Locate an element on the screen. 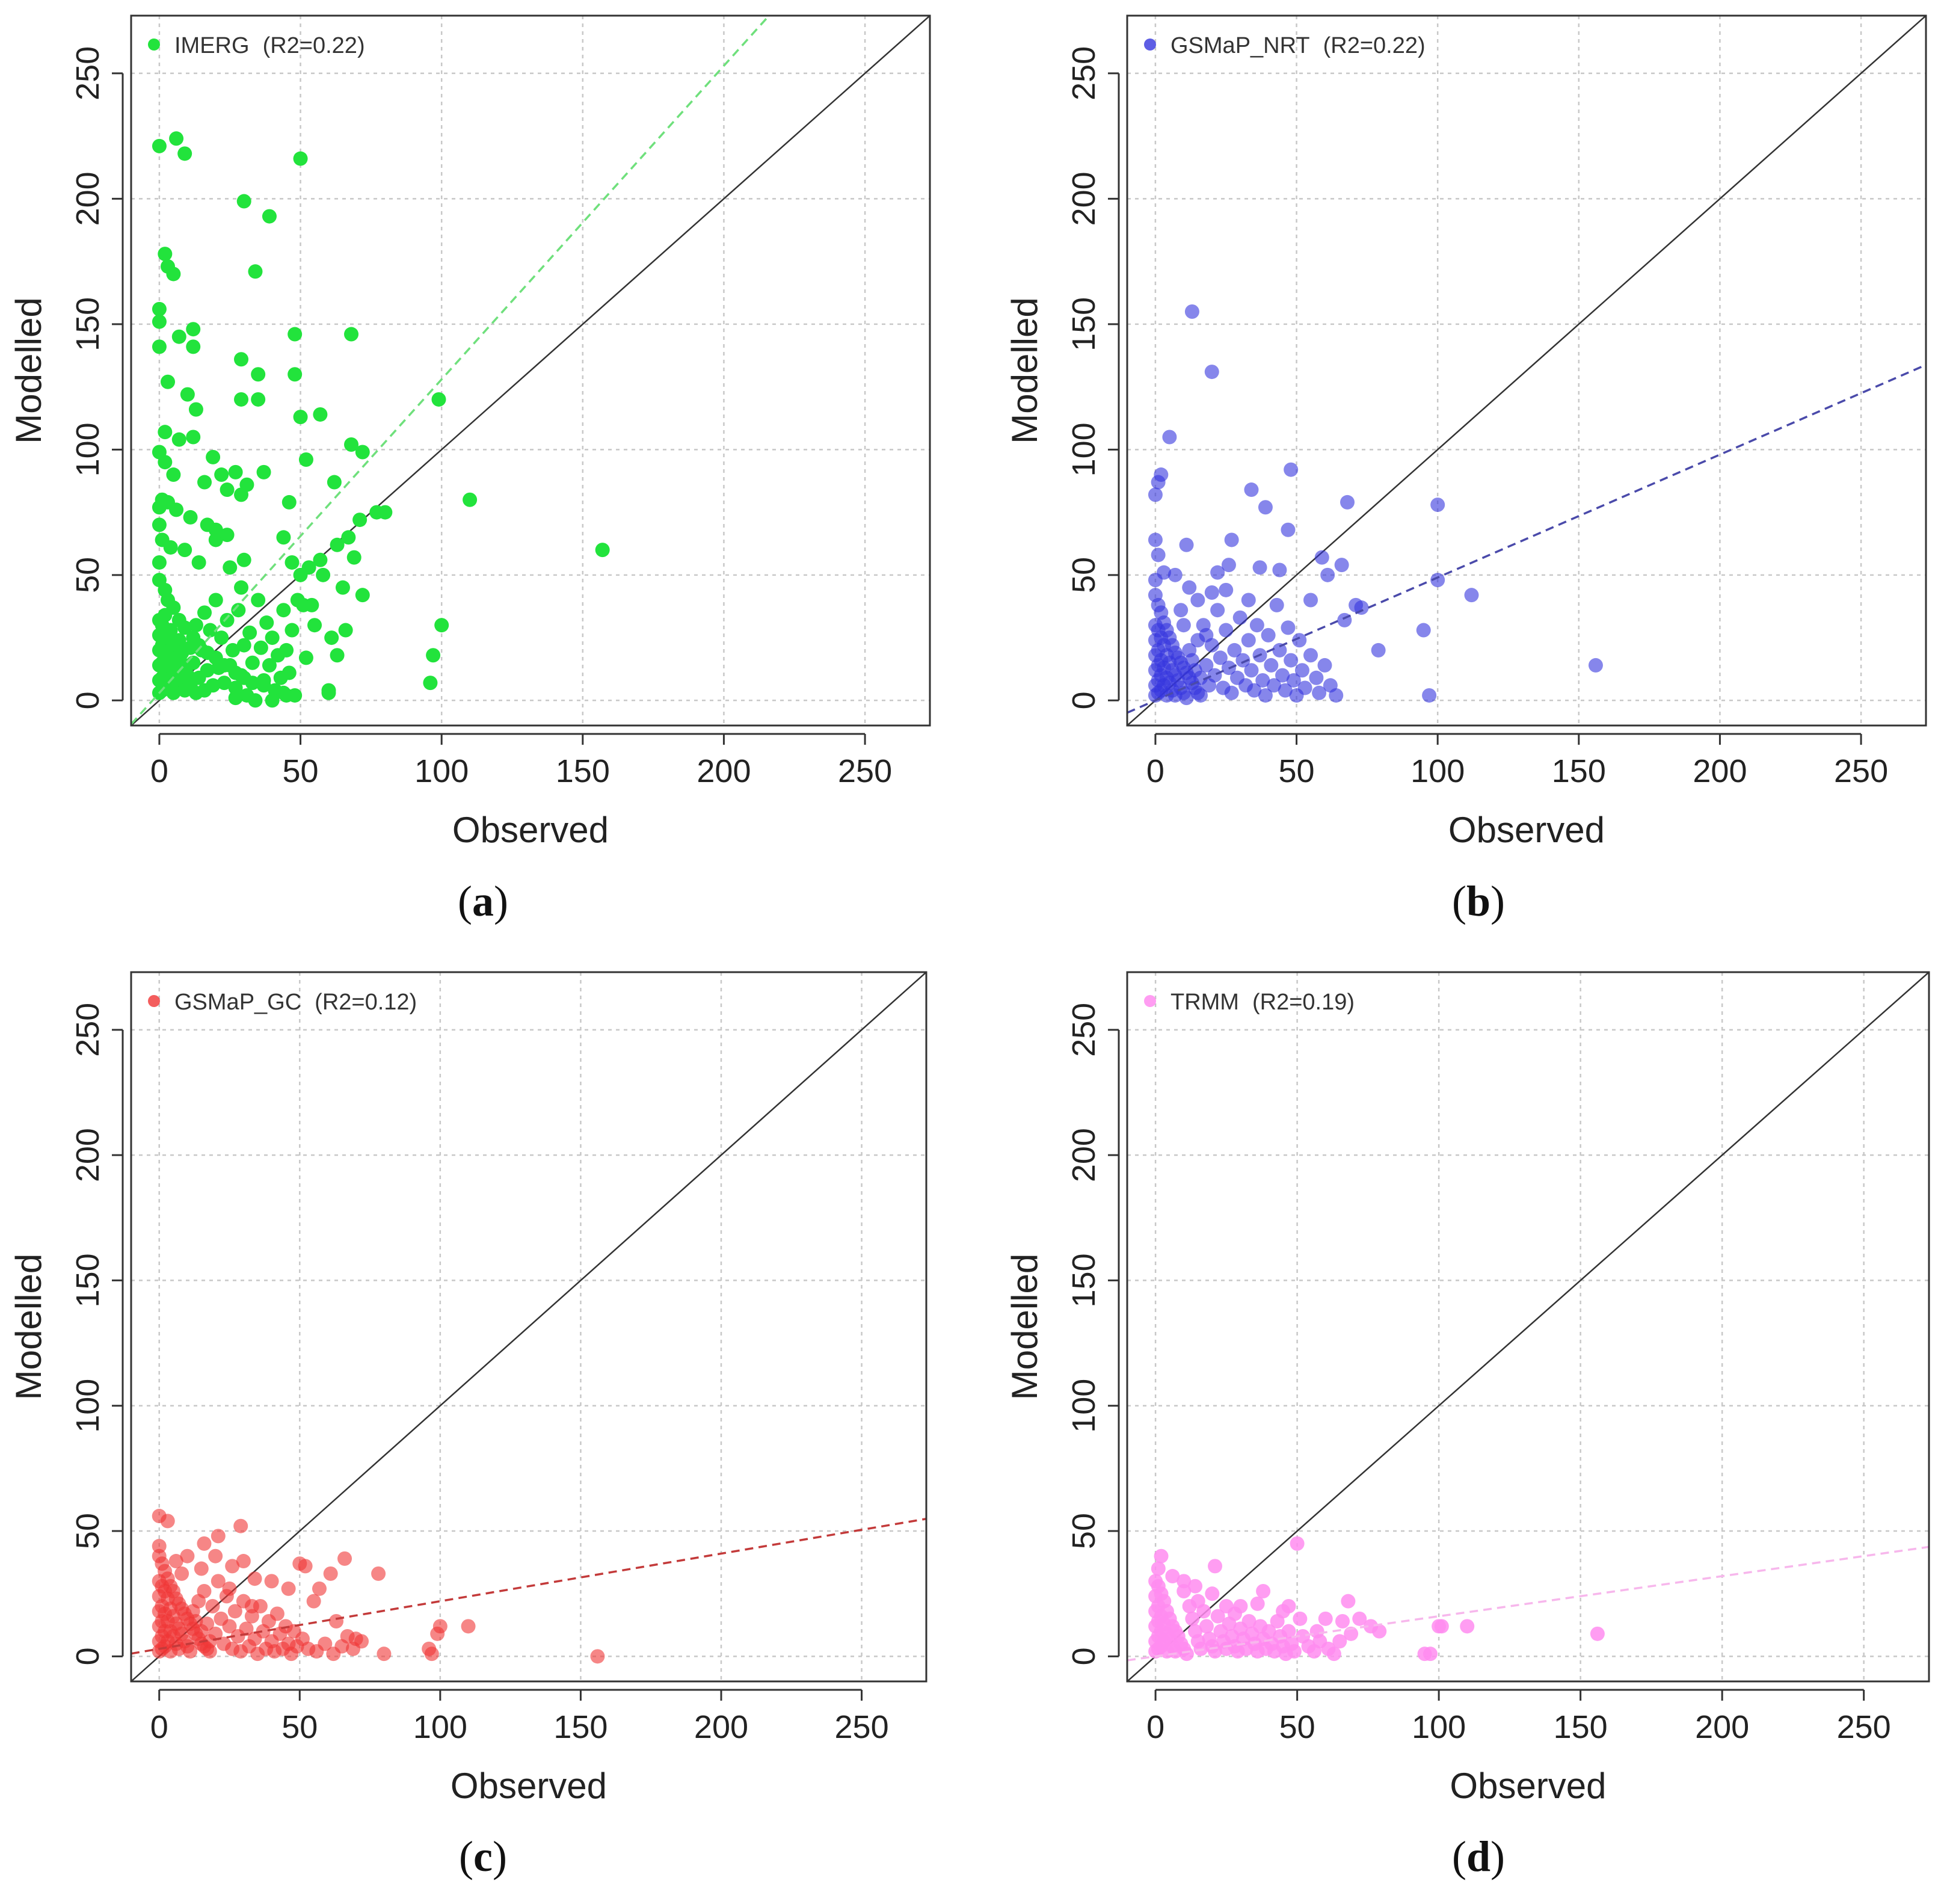  regression-line is located at coordinates (1526, 538).